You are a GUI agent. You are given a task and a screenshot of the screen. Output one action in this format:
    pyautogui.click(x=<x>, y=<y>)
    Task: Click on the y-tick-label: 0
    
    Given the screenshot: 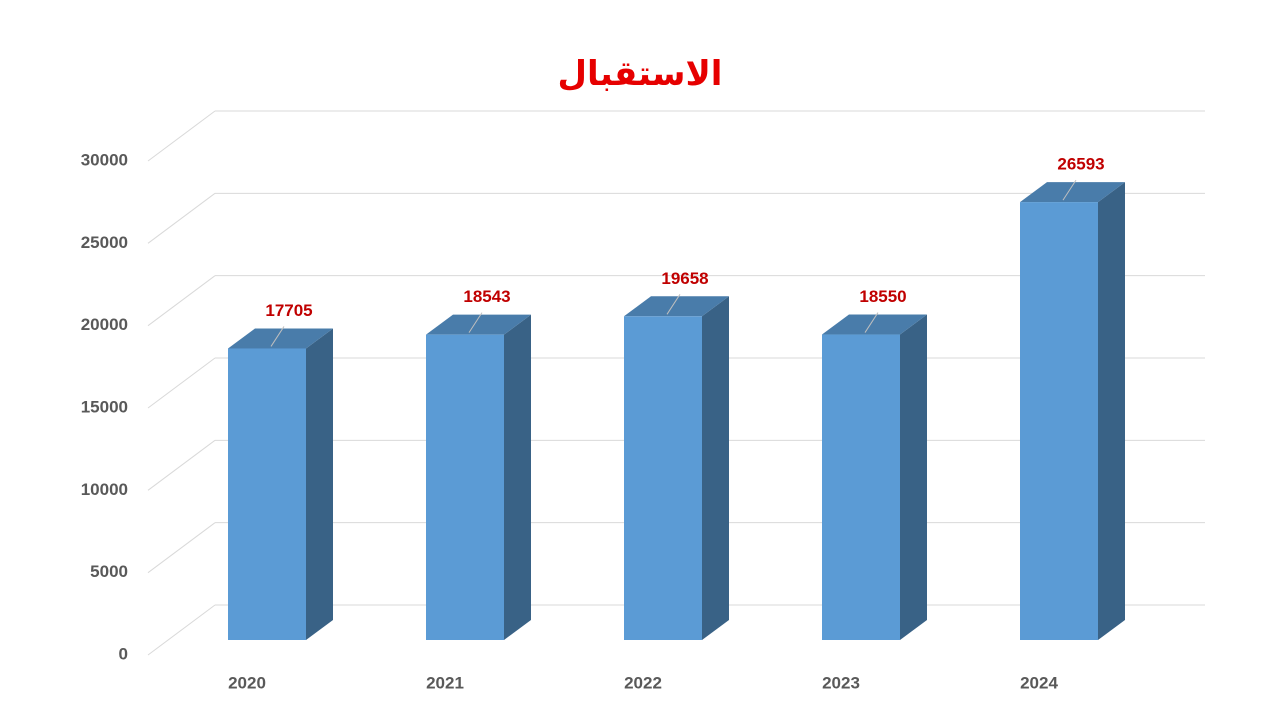 What is the action you would take?
    pyautogui.click(x=123, y=653)
    